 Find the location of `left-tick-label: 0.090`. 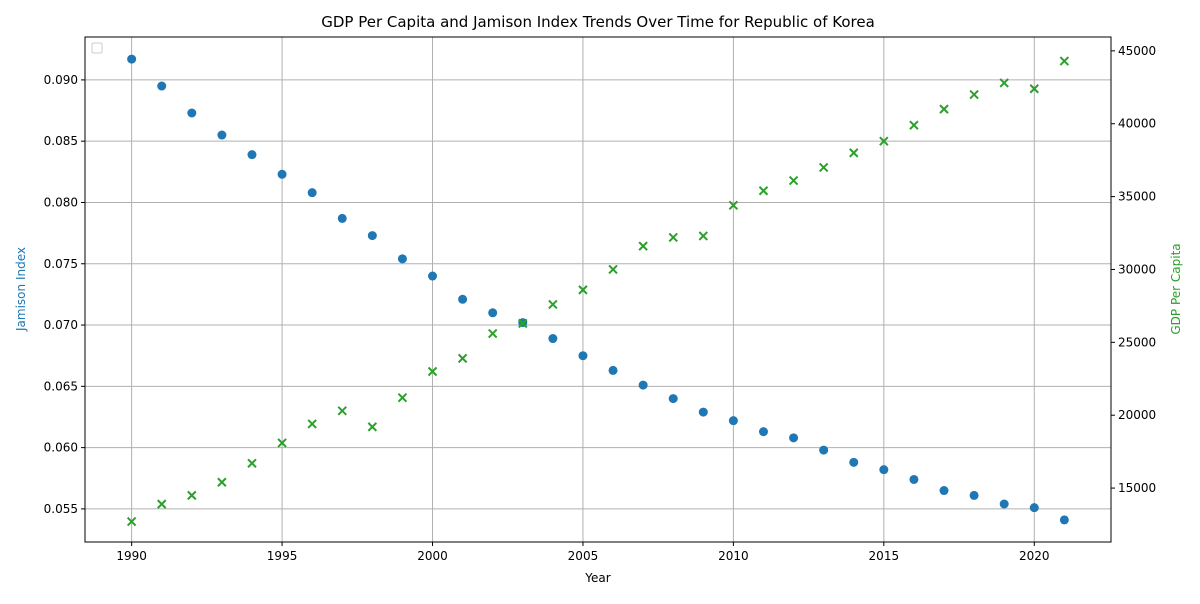

left-tick-label: 0.090 is located at coordinates (61, 80).